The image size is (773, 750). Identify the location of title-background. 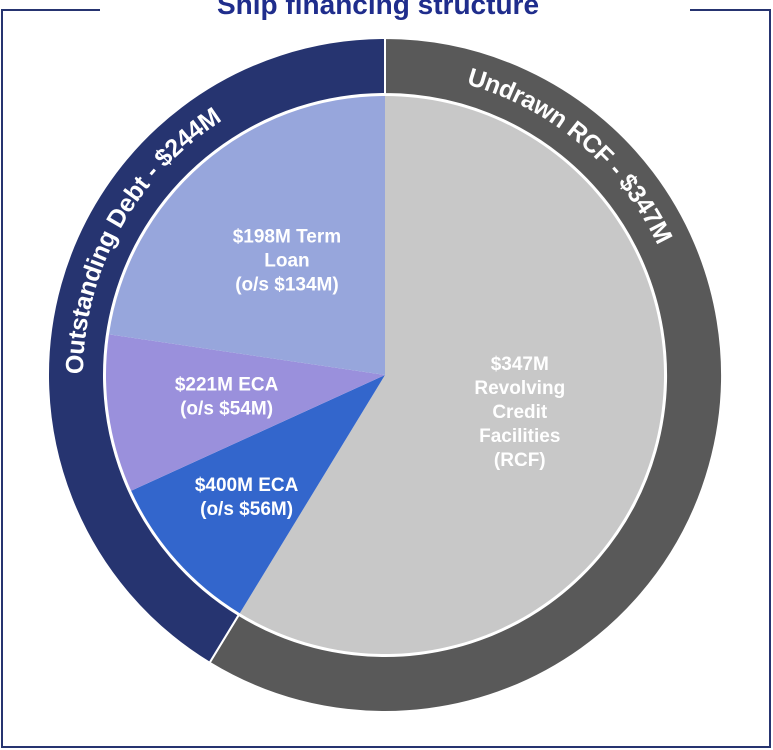
(395, 11).